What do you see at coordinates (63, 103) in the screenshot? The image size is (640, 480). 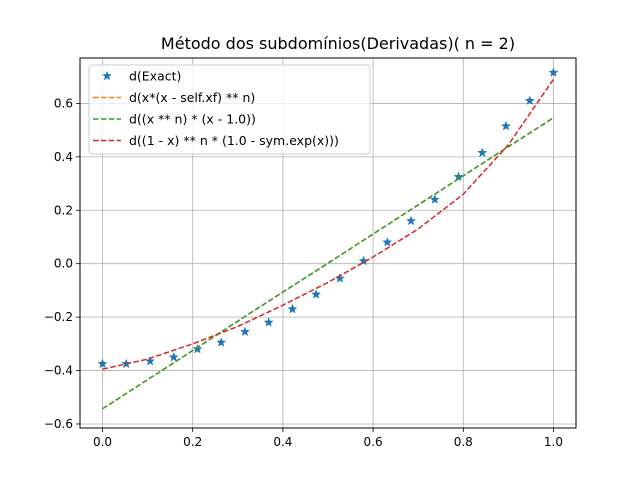 I see `y-tick-label: 0.6` at bounding box center [63, 103].